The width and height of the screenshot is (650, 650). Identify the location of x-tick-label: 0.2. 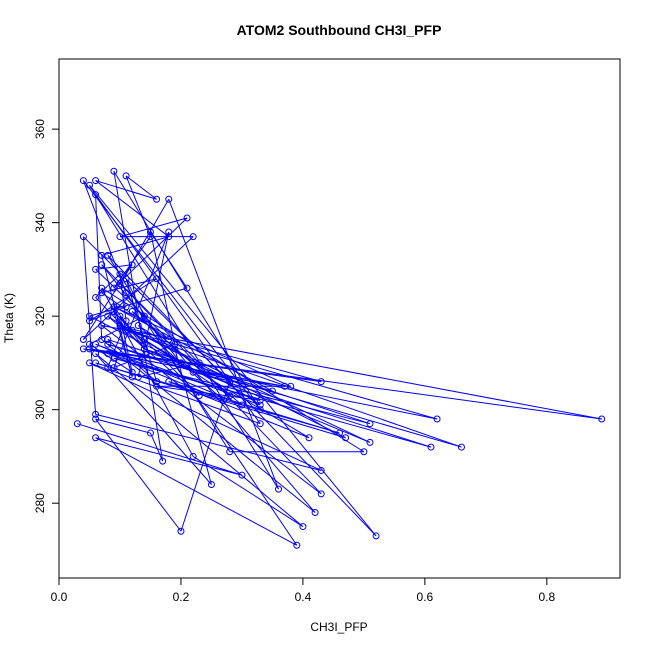
(181, 597).